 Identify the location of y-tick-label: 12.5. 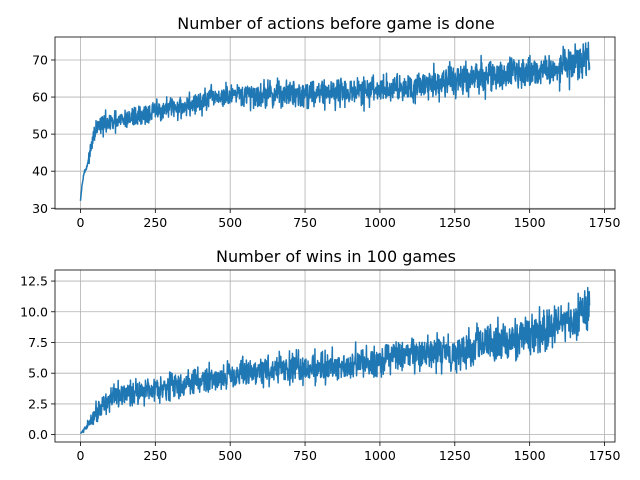
(34, 281).